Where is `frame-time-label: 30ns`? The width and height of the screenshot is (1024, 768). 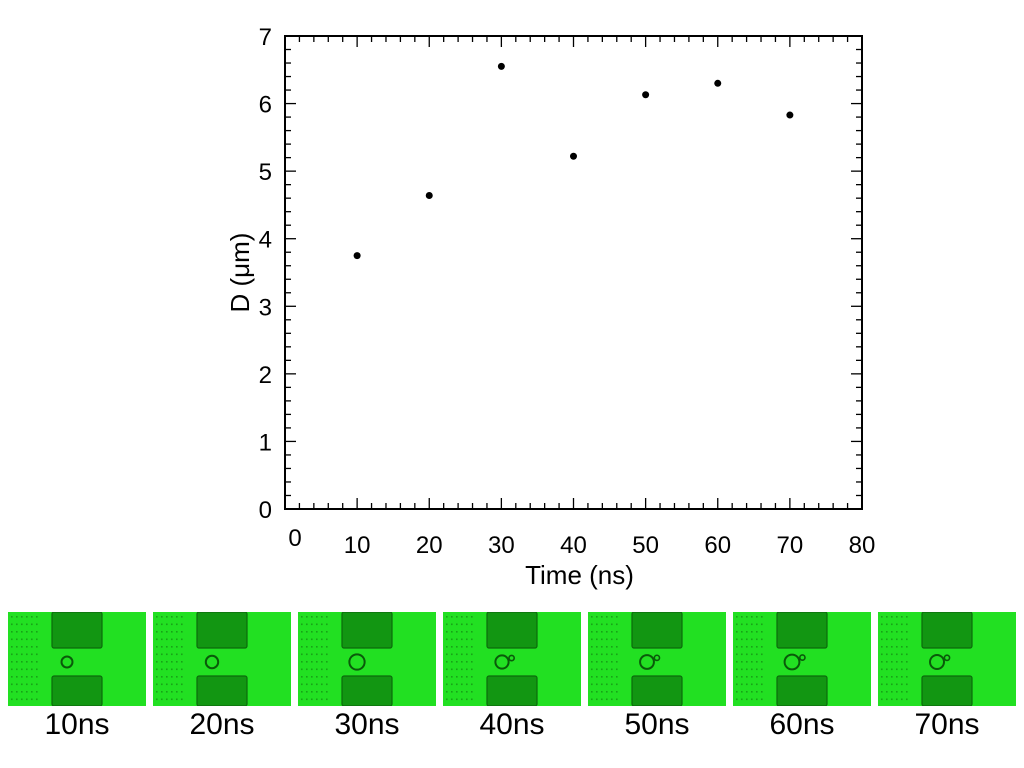
frame-time-label: 30ns is located at coordinates (367, 724).